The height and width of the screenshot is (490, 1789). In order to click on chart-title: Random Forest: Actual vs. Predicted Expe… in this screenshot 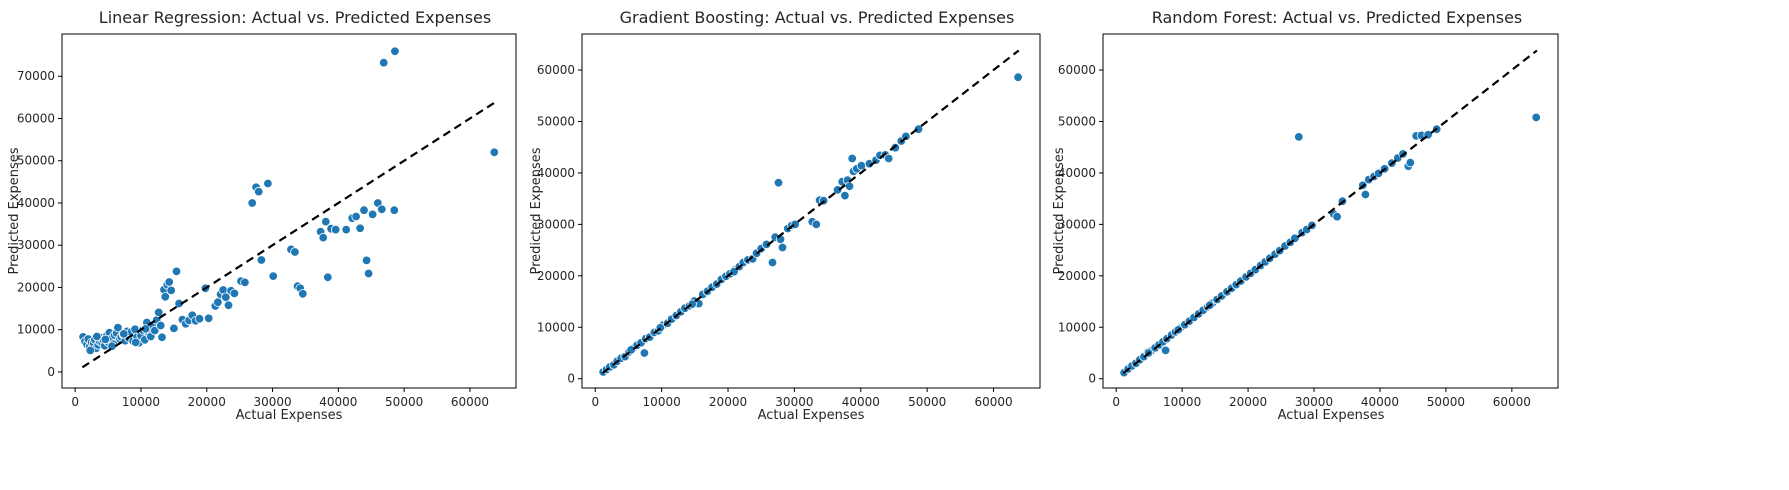, I will do `click(1337, 17)`.